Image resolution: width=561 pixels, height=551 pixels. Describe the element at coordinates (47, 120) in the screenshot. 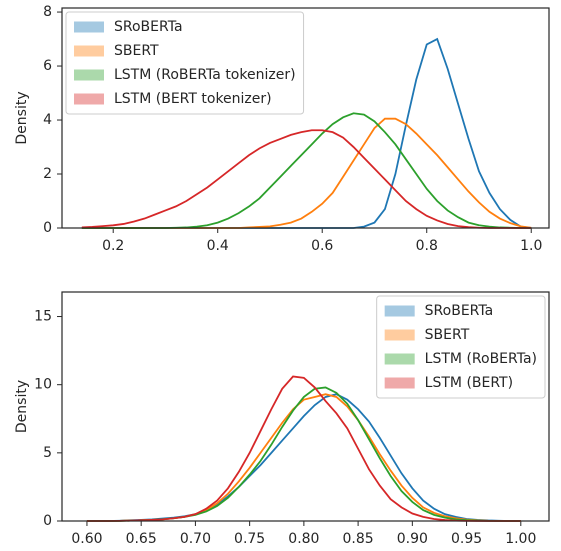

I see `y-tick-label: 4` at that location.